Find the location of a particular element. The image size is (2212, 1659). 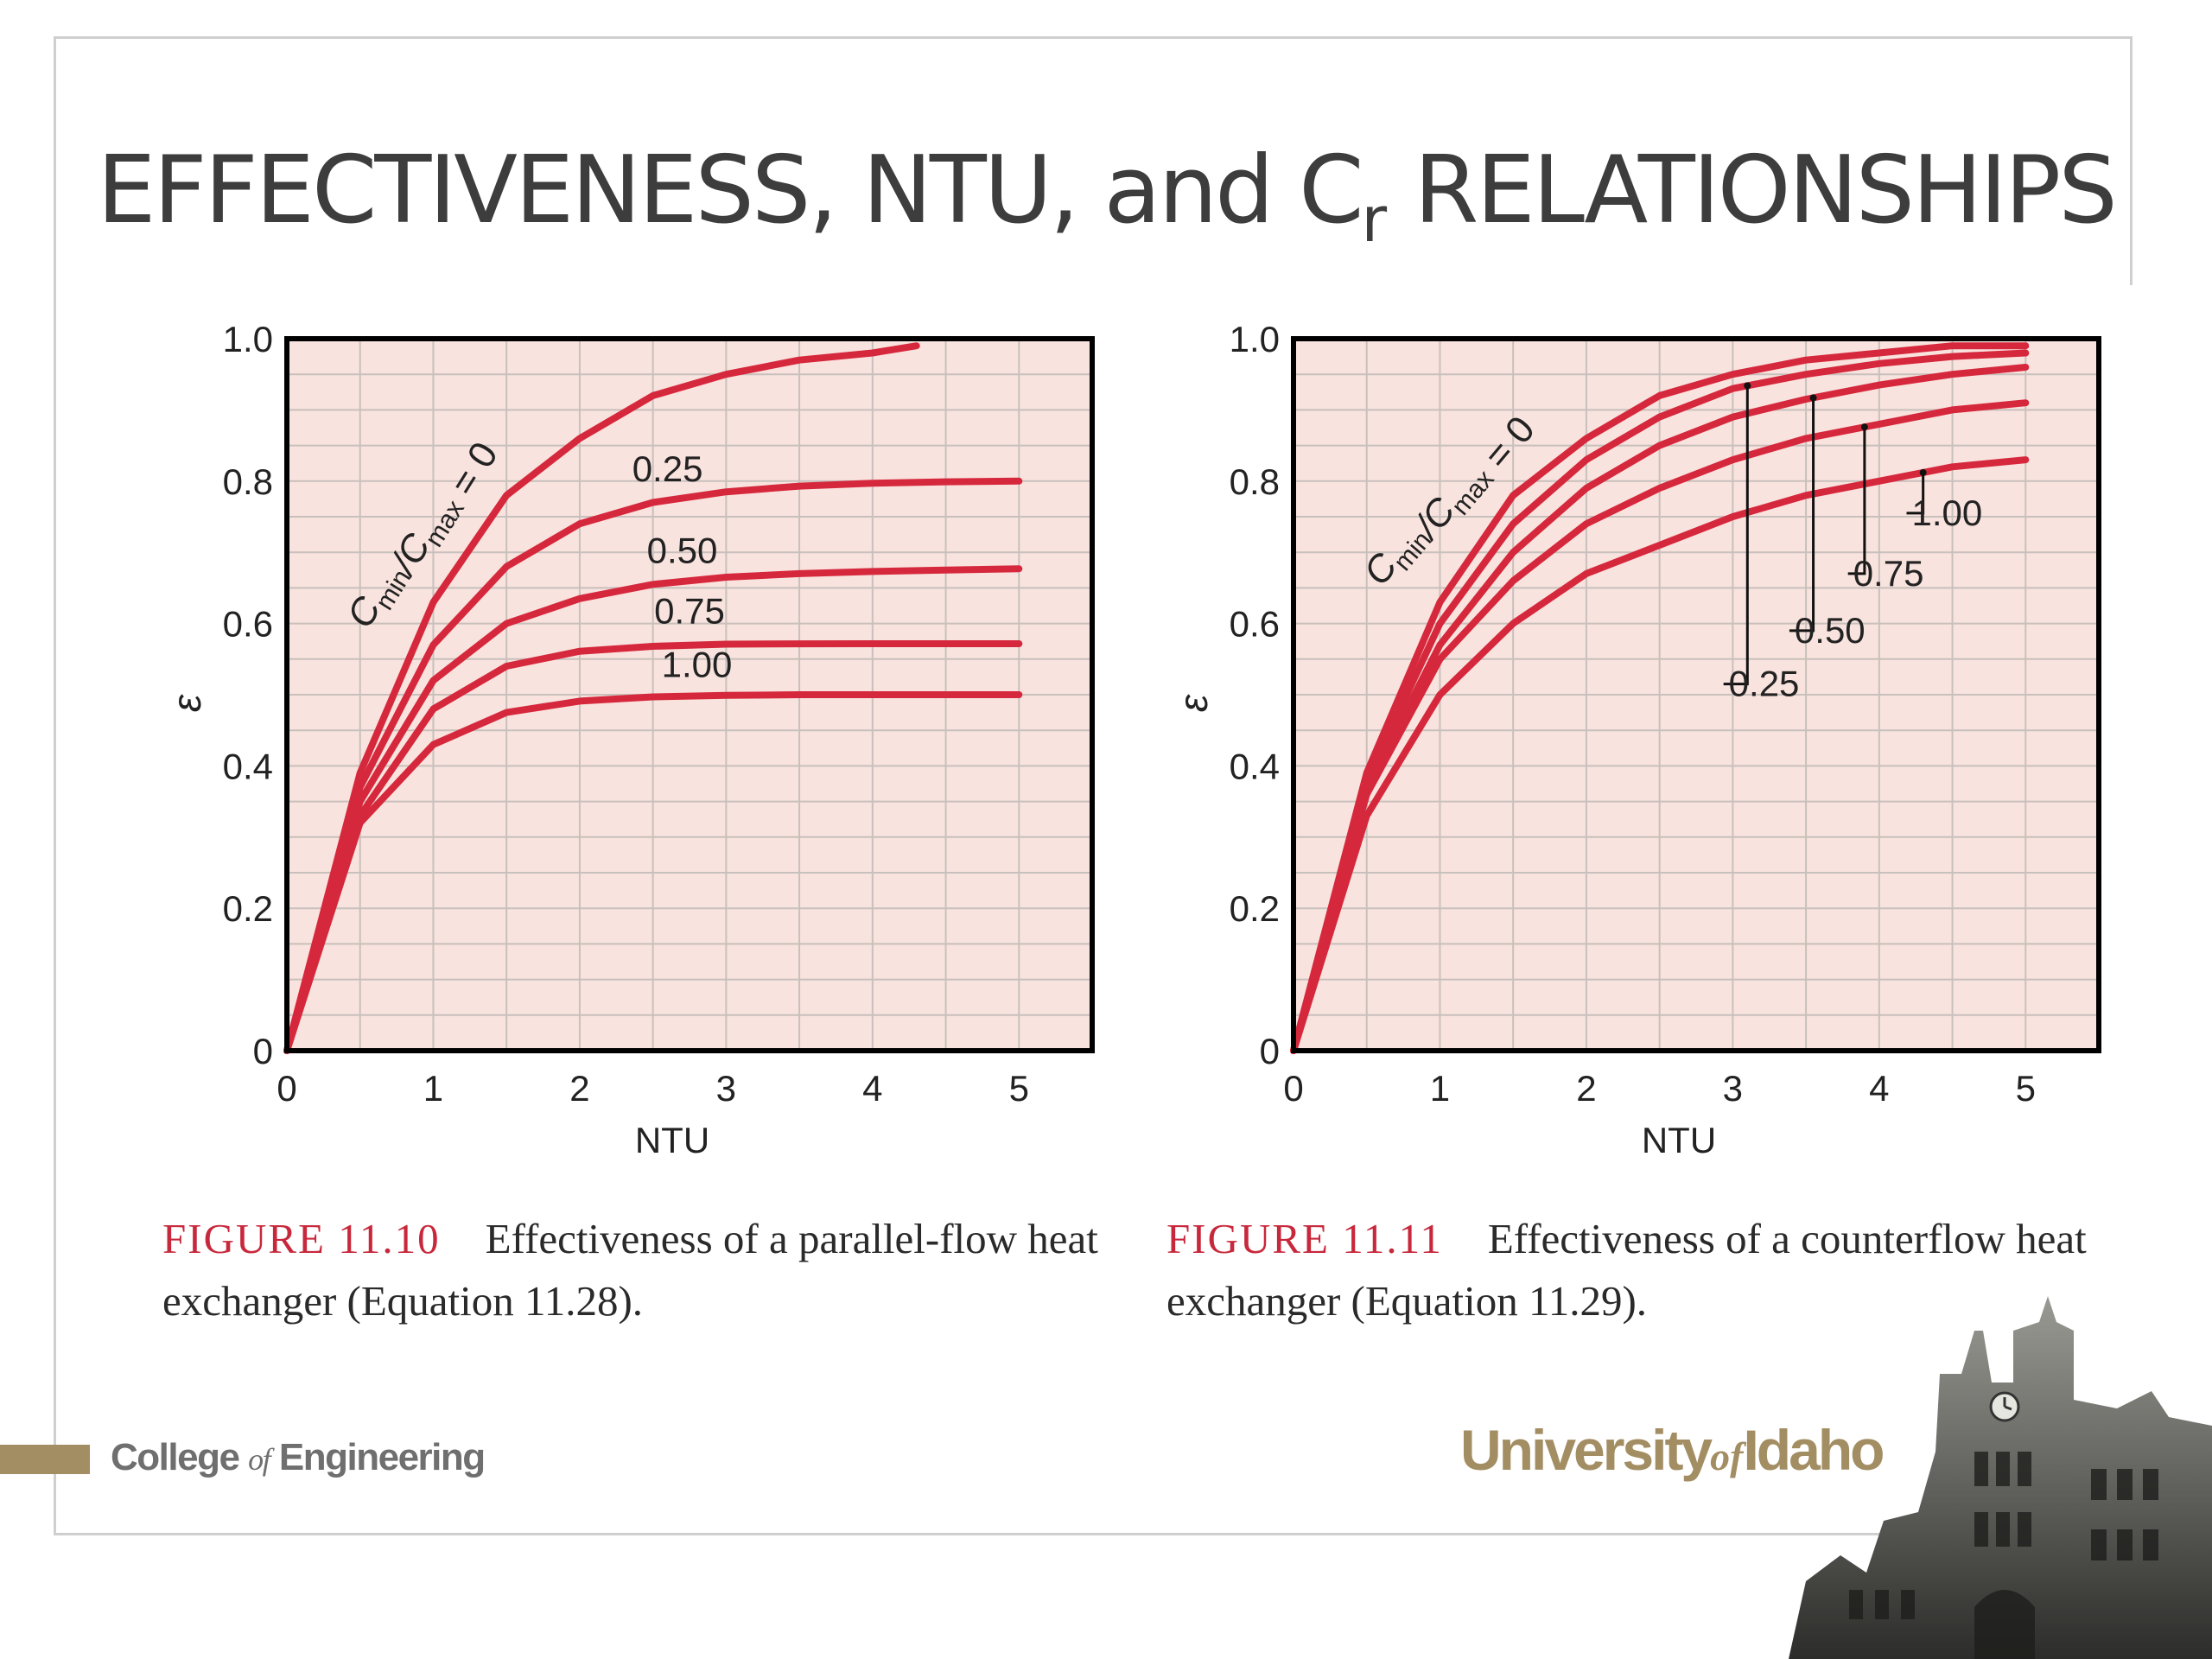

university-of-idaho-logo: UniversityofIdaho is located at coordinates (1672, 1450).